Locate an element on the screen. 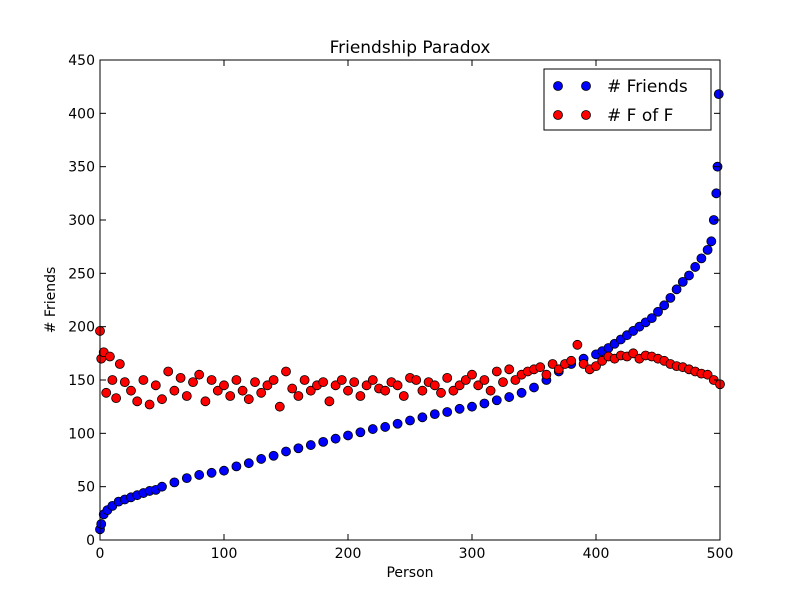 The height and width of the screenshot is (600, 800). y-tick-label-0: 0 is located at coordinates (90, 541).